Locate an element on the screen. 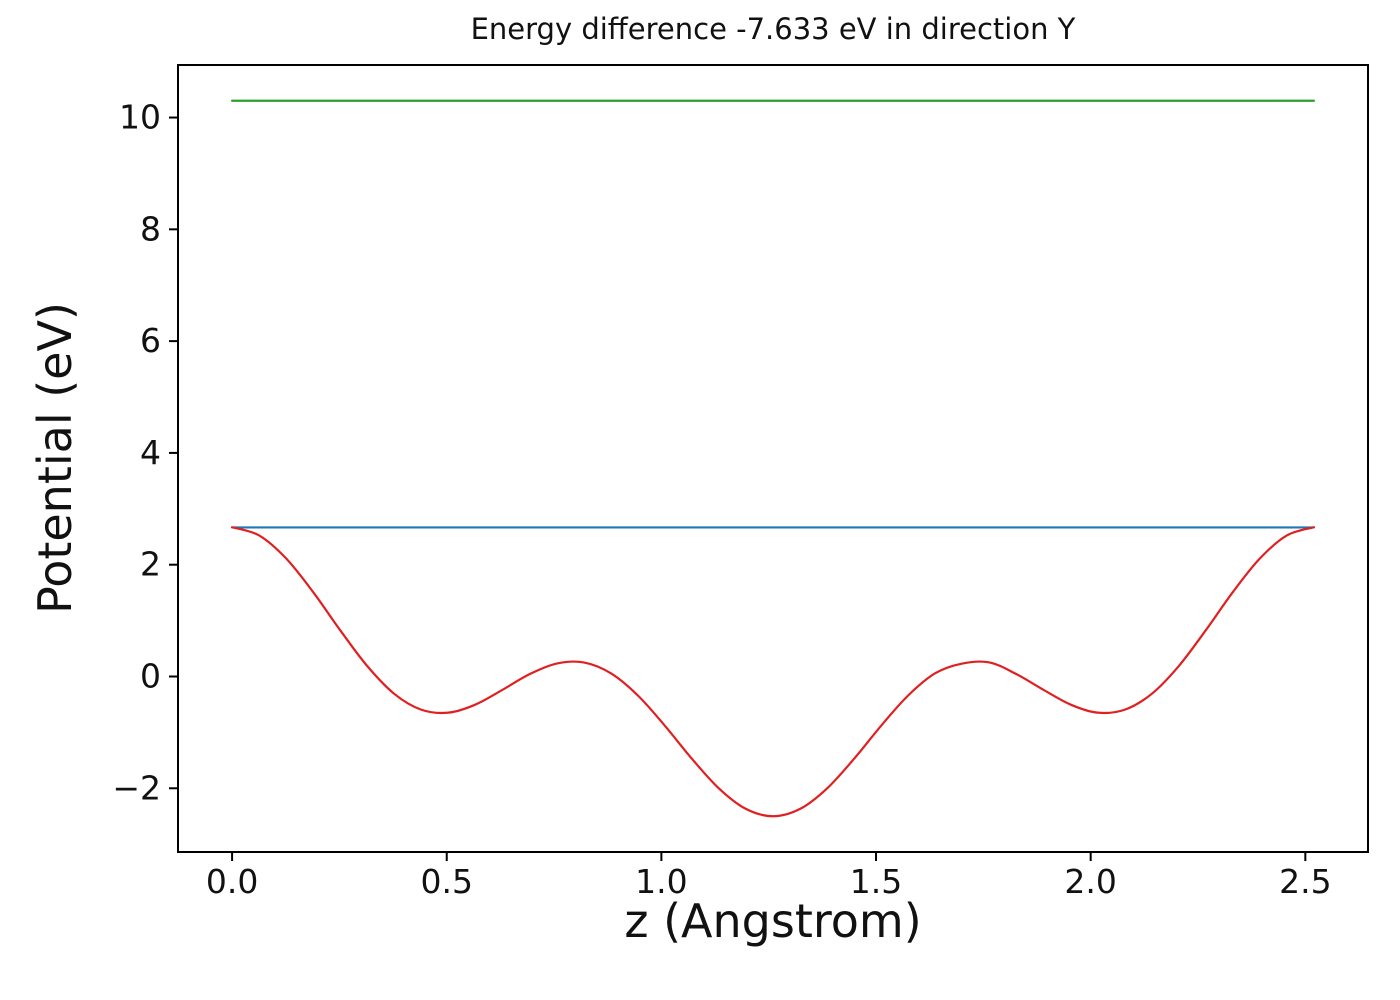 The width and height of the screenshot is (1400, 1000). y-axis-ticks: −2 0 2 4 6 8 10 is located at coordinates (145, 452).